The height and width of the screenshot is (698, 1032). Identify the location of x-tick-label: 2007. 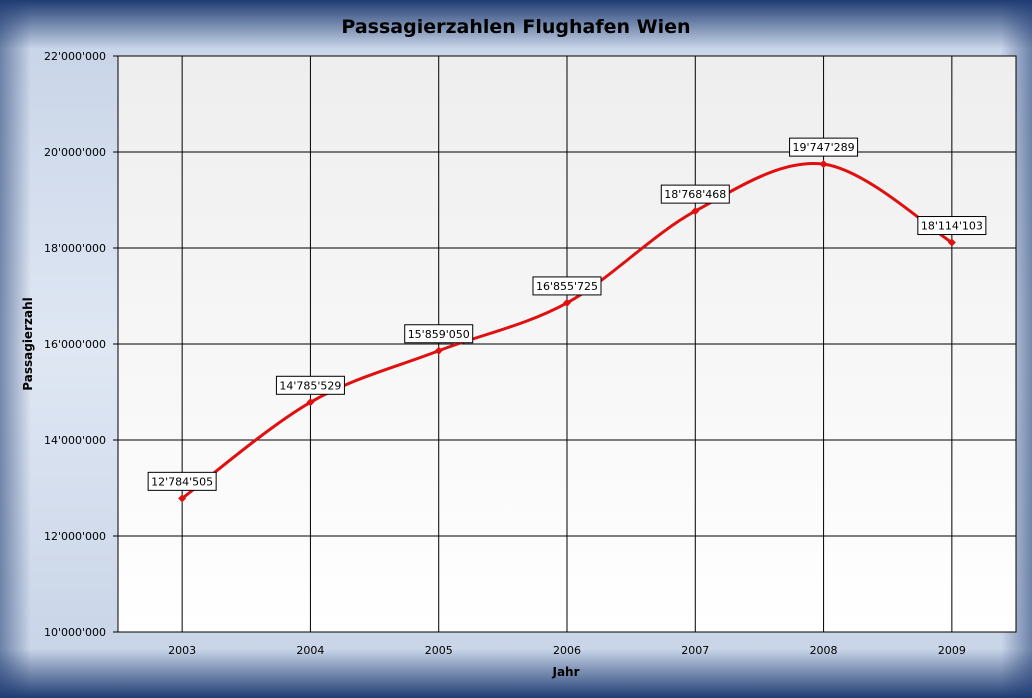
(695, 650).